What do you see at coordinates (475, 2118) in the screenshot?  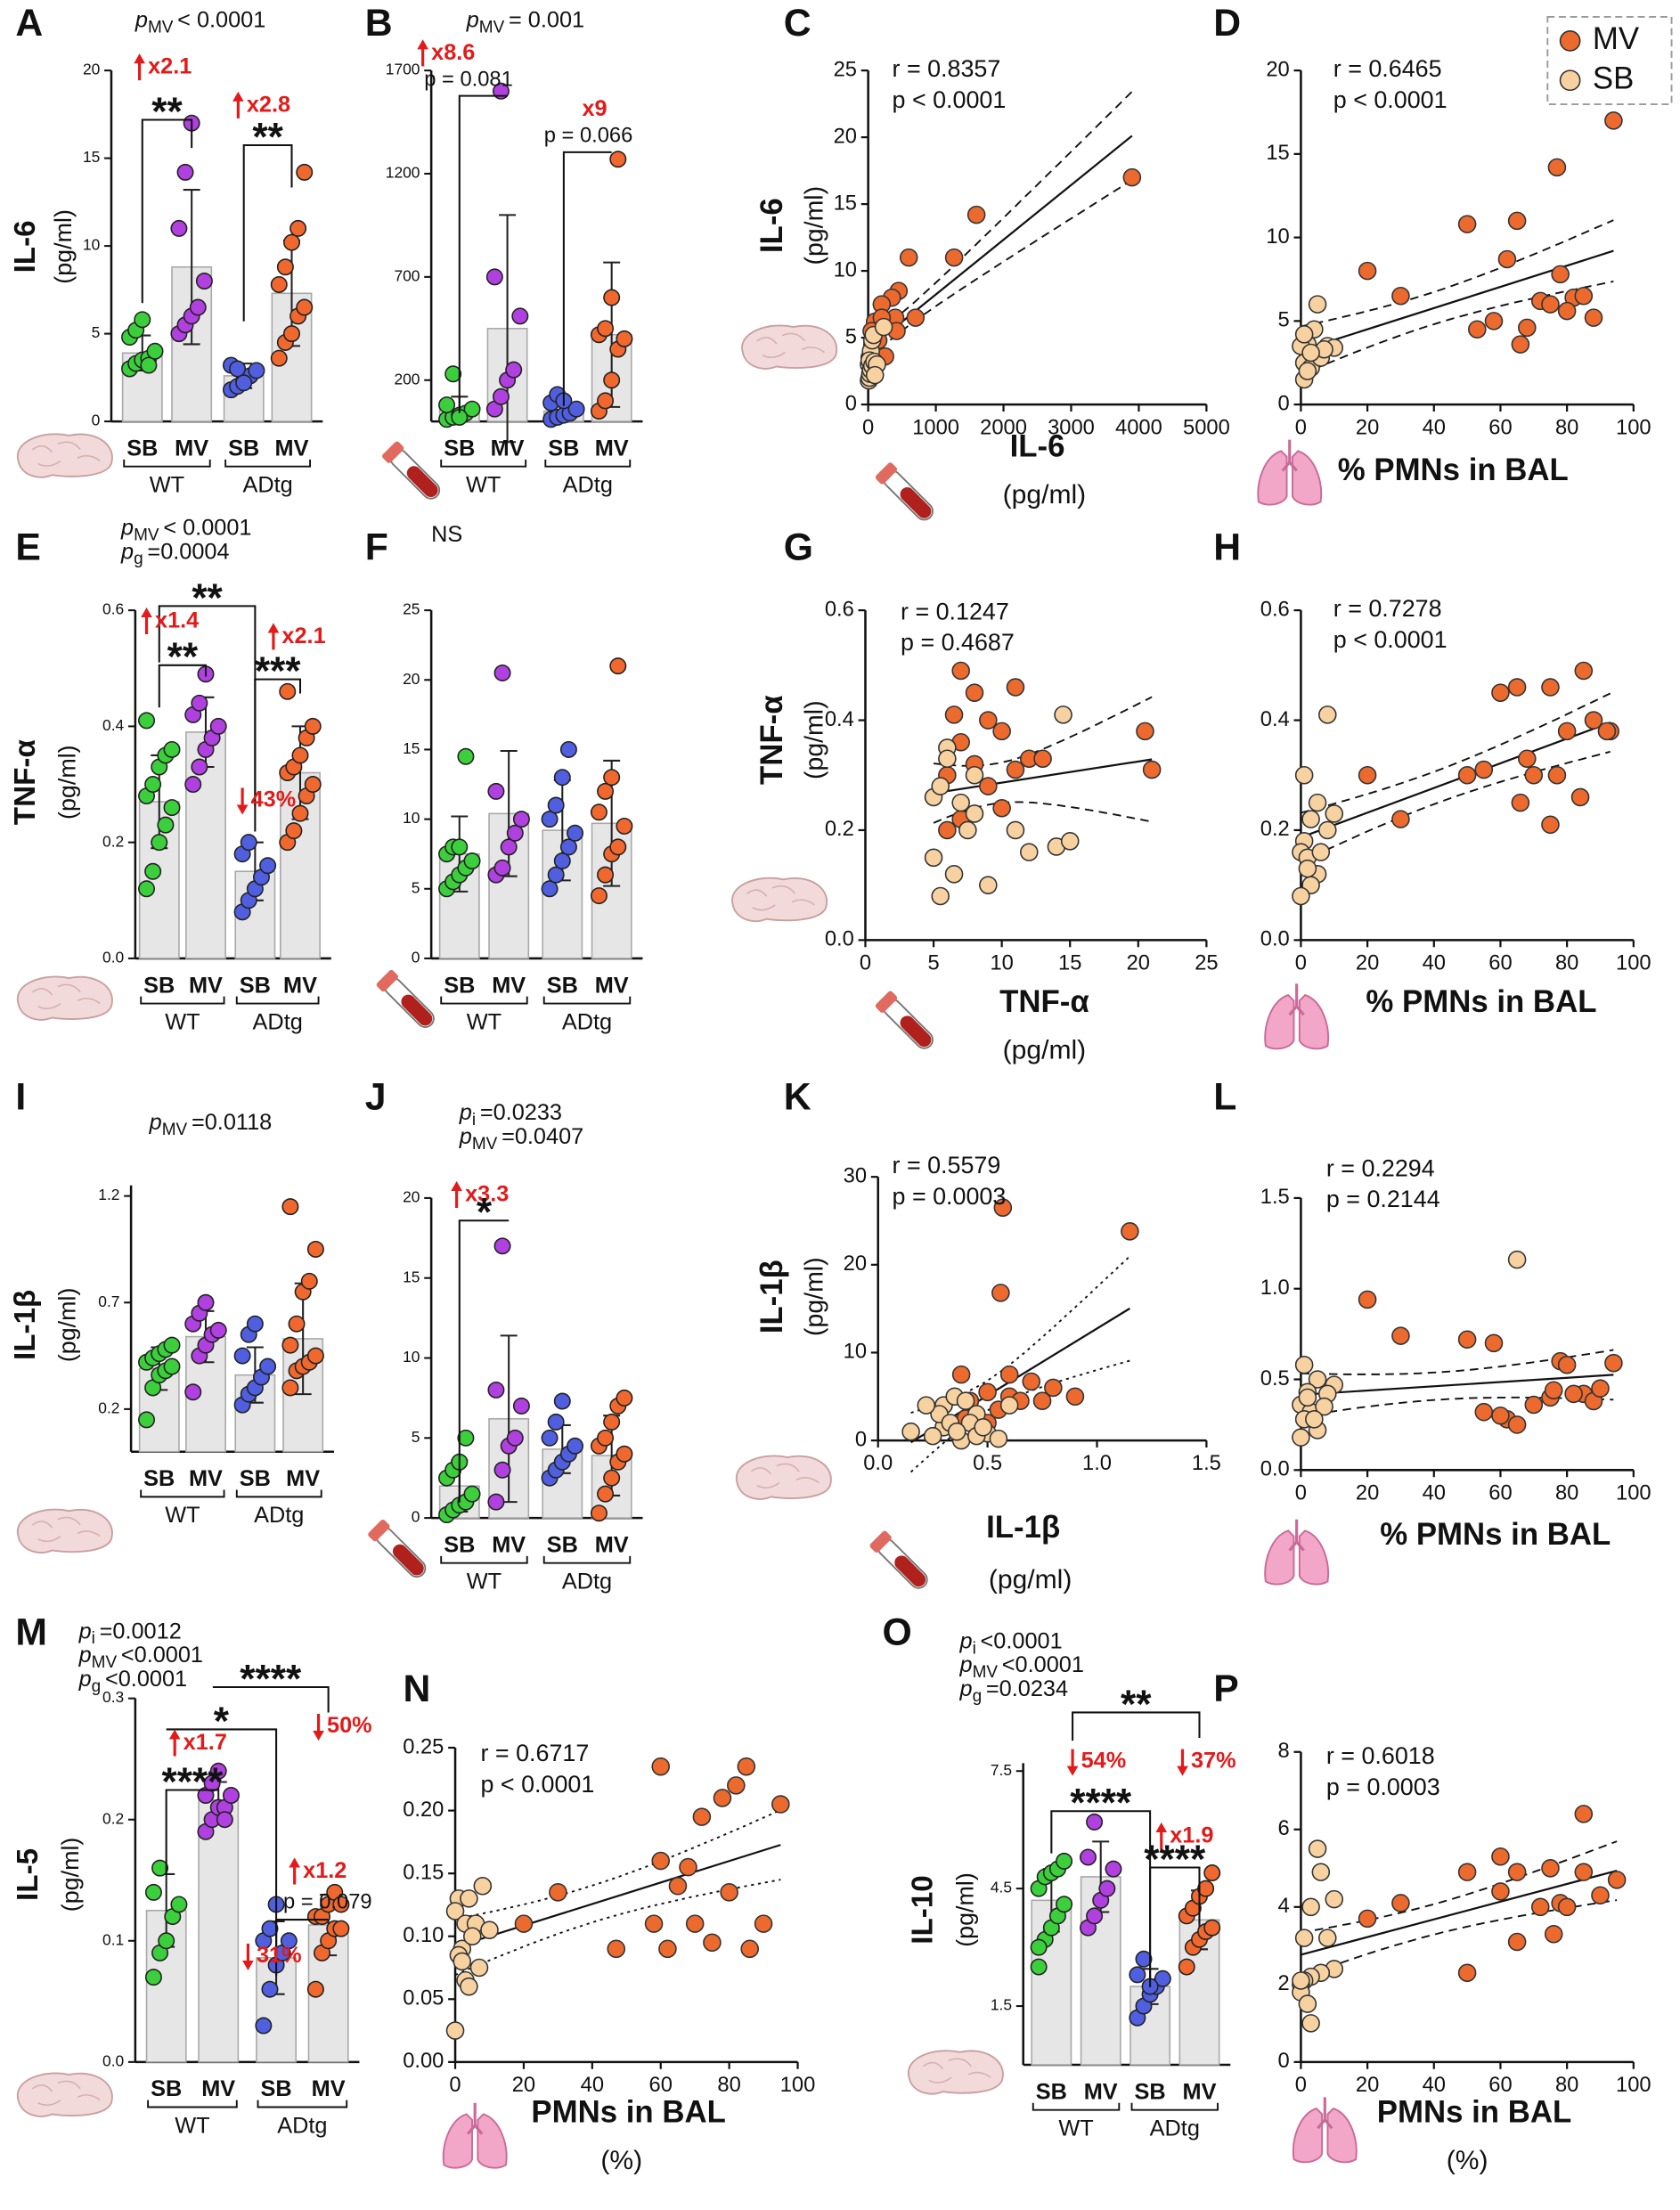 I see `trachea` at bounding box center [475, 2118].